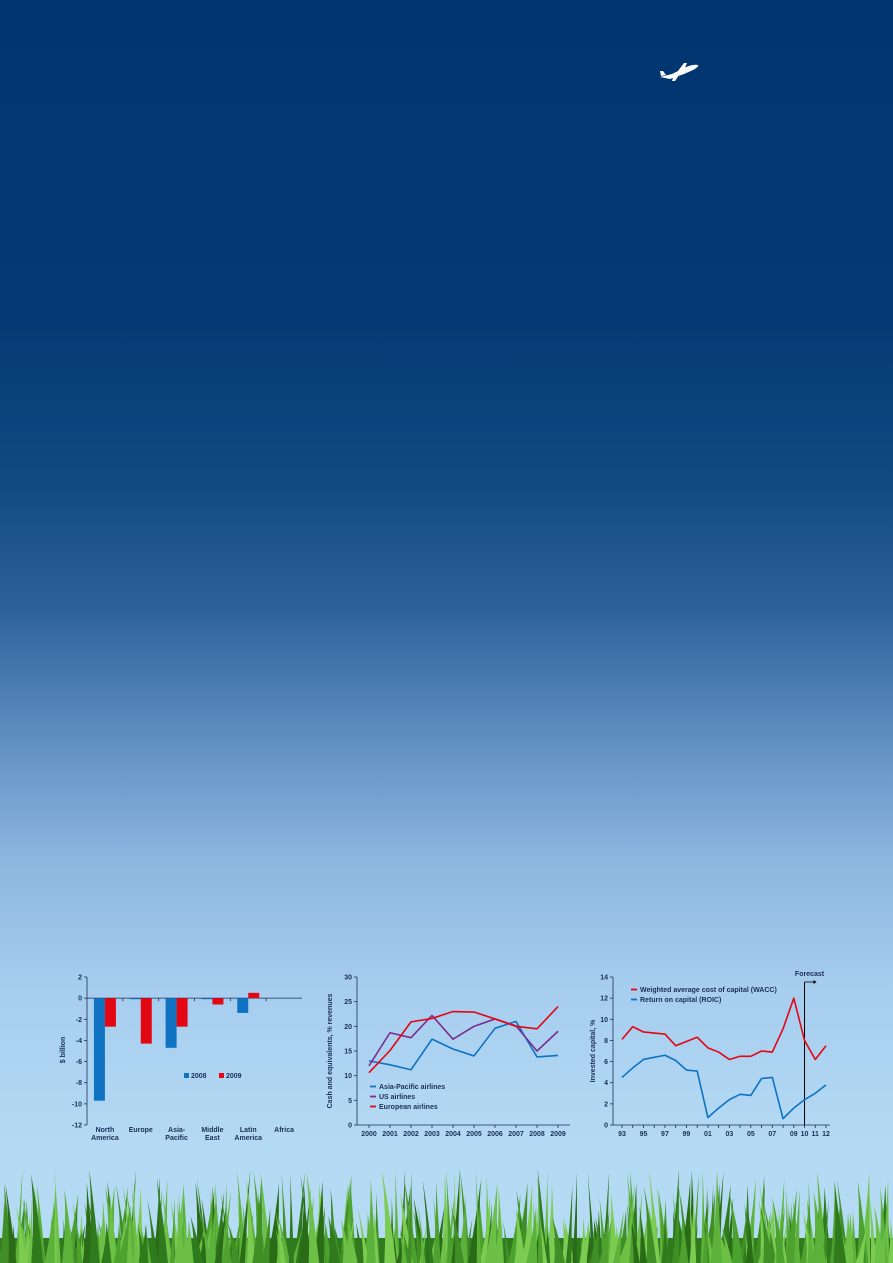  I want to click on y-tick-label: -6, so click(79, 1062).